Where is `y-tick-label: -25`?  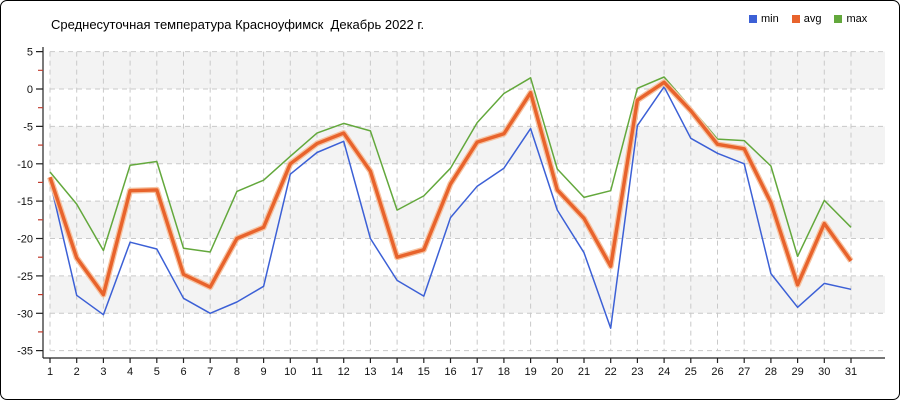 y-tick-label: -25 is located at coordinates (25, 277).